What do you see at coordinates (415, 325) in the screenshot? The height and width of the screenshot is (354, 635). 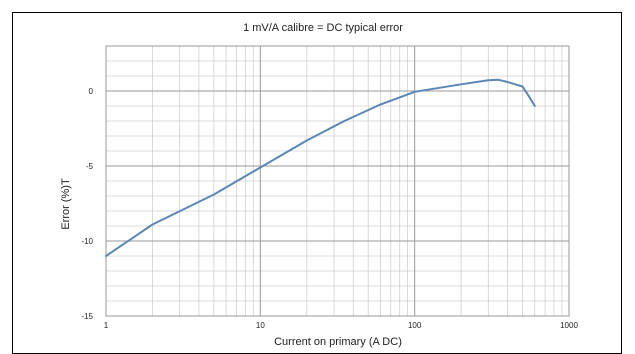 I see `x-tick-label: 100` at bounding box center [415, 325].